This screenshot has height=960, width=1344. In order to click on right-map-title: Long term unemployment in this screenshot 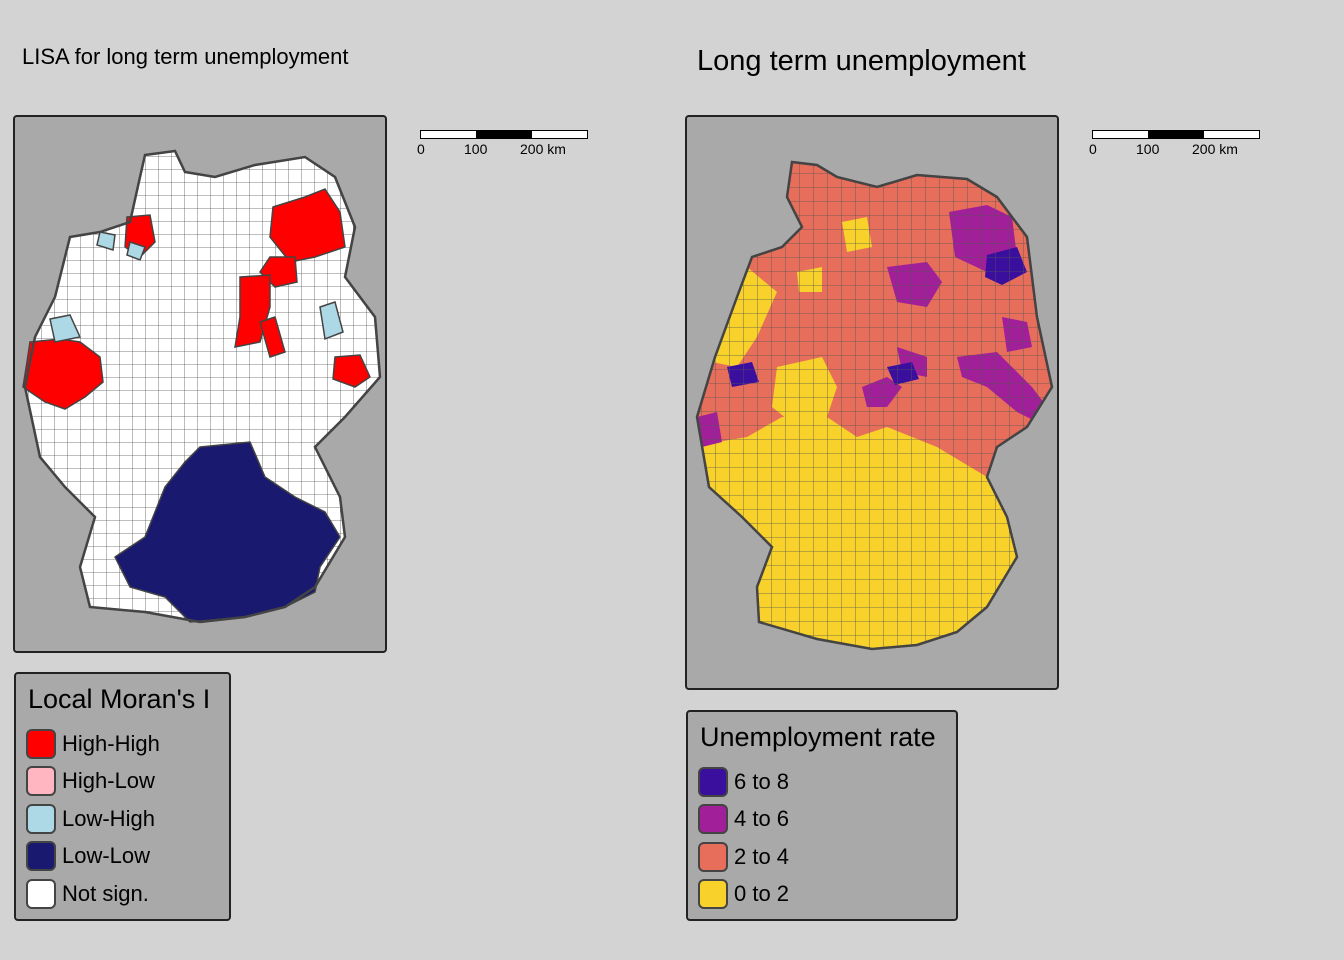, I will do `click(861, 61)`.